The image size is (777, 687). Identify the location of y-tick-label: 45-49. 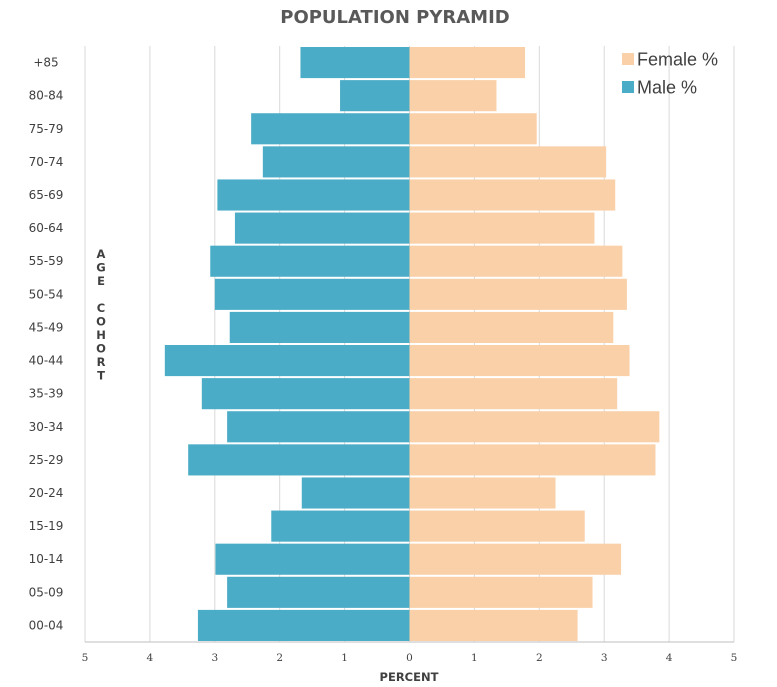
(46, 327).